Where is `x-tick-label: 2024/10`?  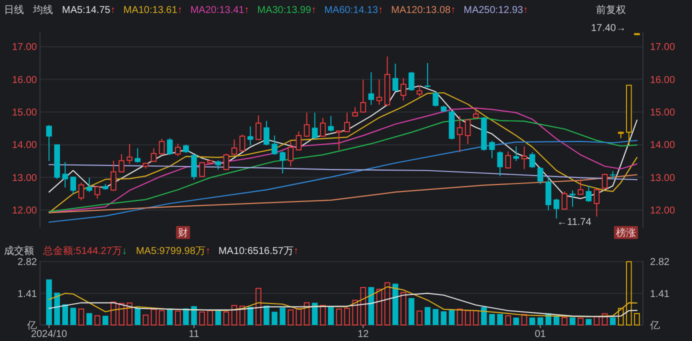
x-tick-label: 2024/10 is located at coordinates (49, 334).